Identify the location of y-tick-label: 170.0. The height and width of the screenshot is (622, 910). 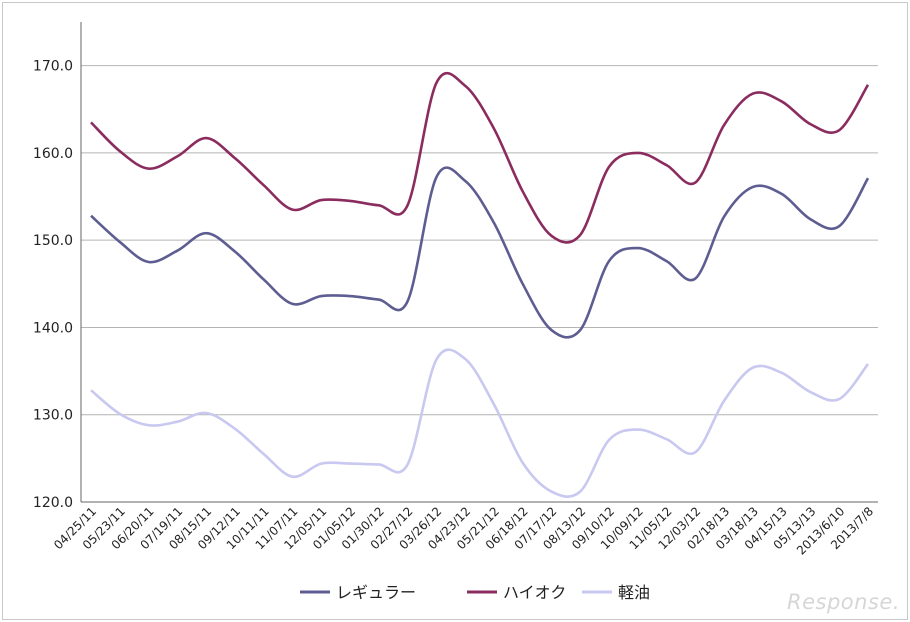
(53, 67).